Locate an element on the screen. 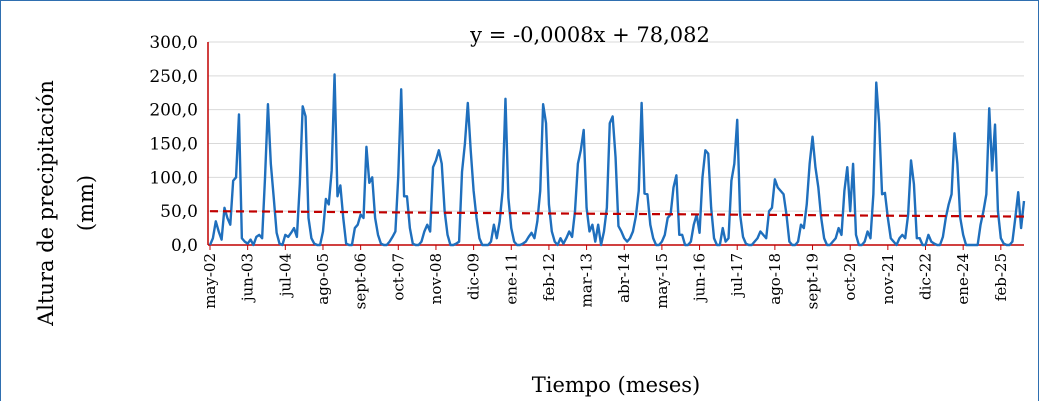 Image resolution: width=1041 pixels, height=403 pixels. x-tick-label: dic-09 is located at coordinates (474, 276).